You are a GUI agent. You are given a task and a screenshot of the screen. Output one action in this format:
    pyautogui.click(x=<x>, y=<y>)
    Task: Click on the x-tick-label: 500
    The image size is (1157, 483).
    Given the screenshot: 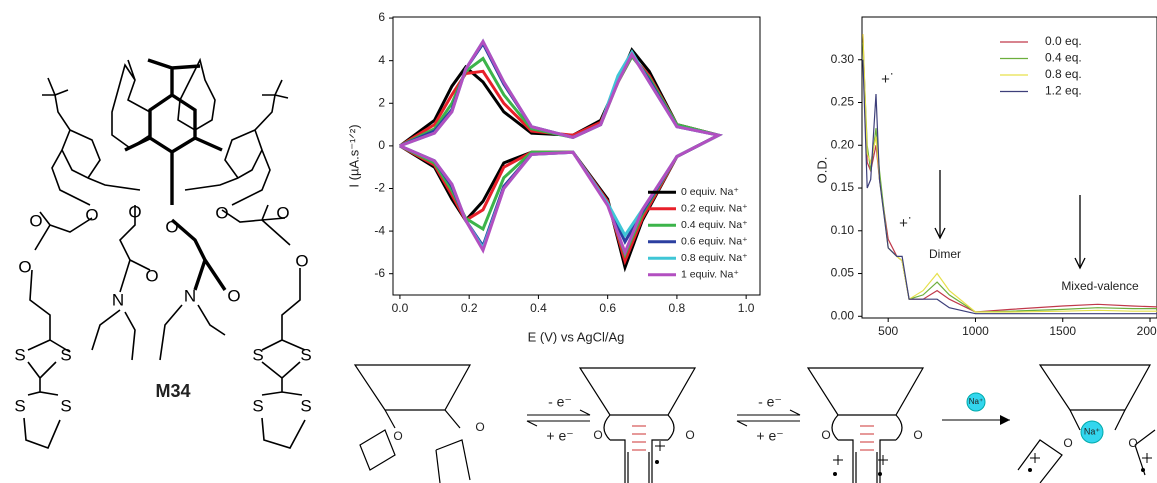 What is the action you would take?
    pyautogui.click(x=888, y=331)
    